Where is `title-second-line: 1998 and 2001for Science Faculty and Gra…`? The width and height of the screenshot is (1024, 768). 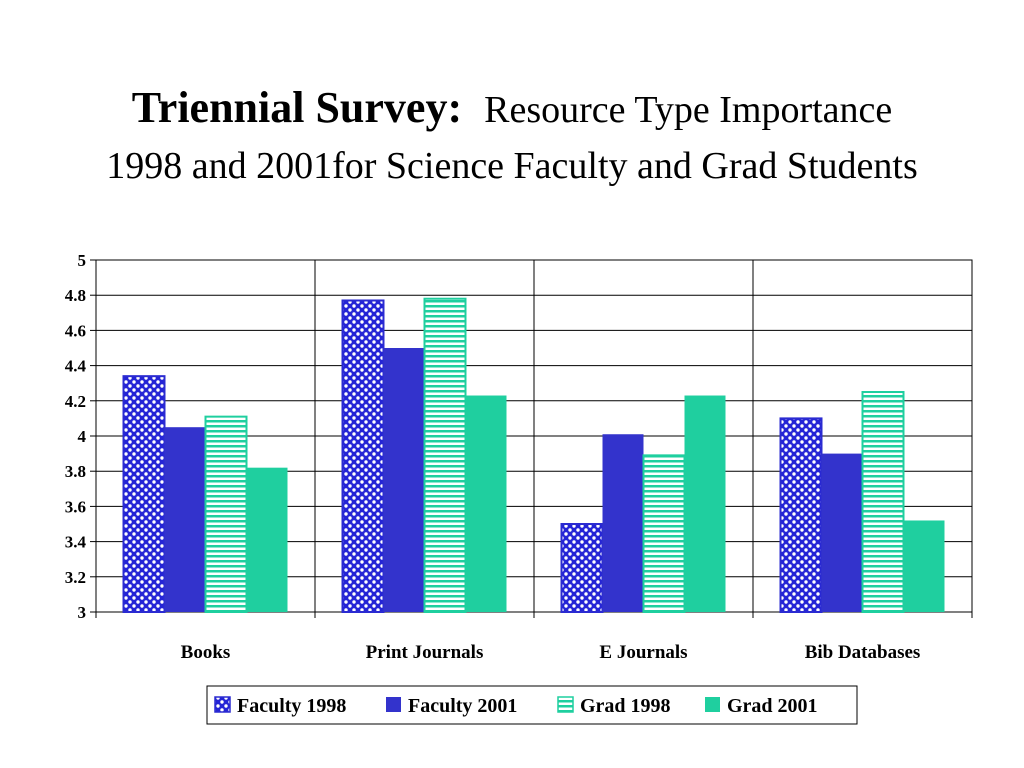
title-second-line: 1998 and 2001for Science Faculty and Gra… is located at coordinates (512, 166).